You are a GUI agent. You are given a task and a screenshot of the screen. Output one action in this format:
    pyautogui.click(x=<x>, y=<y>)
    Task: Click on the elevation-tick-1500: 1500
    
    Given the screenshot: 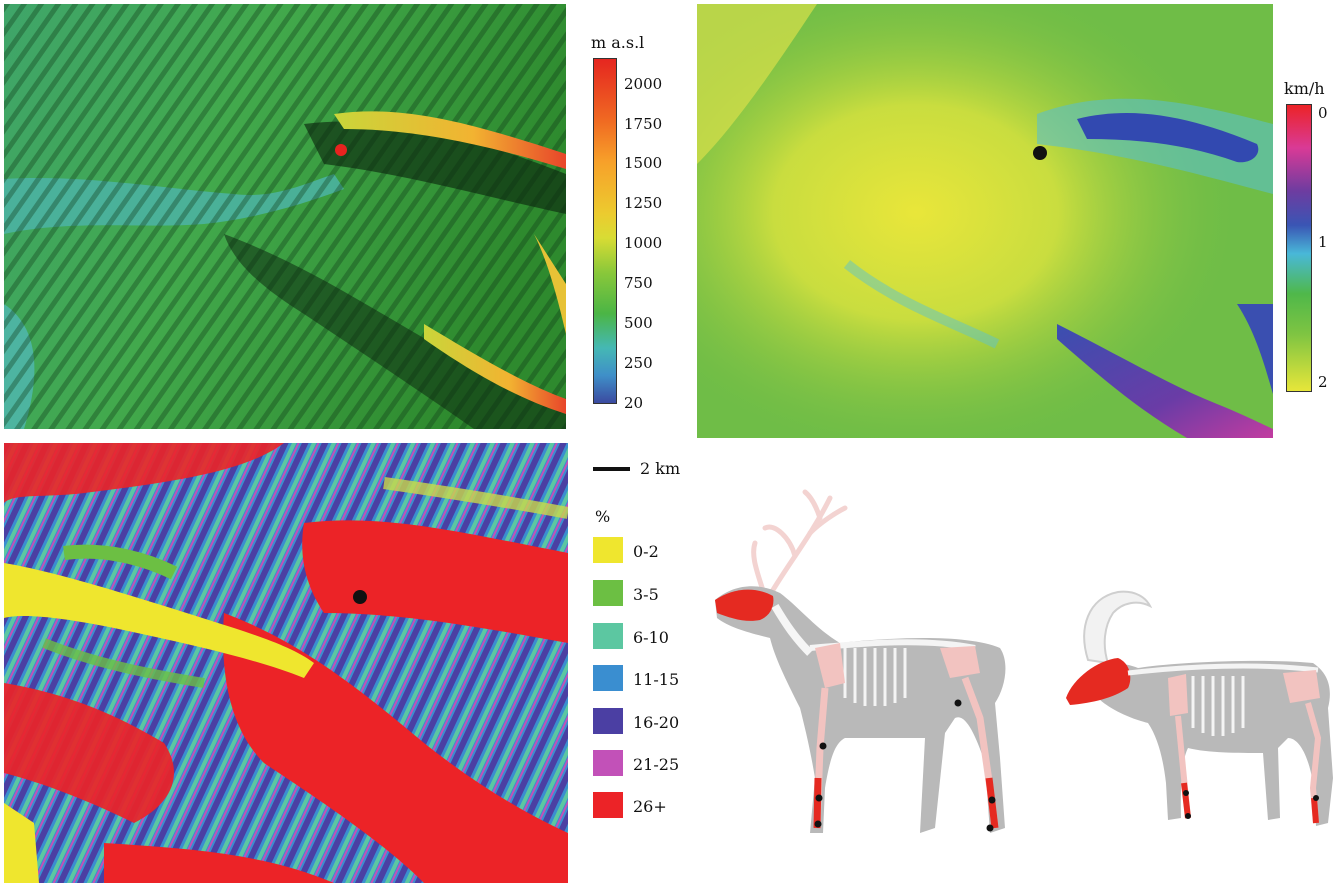 What is the action you would take?
    pyautogui.click(x=643, y=163)
    